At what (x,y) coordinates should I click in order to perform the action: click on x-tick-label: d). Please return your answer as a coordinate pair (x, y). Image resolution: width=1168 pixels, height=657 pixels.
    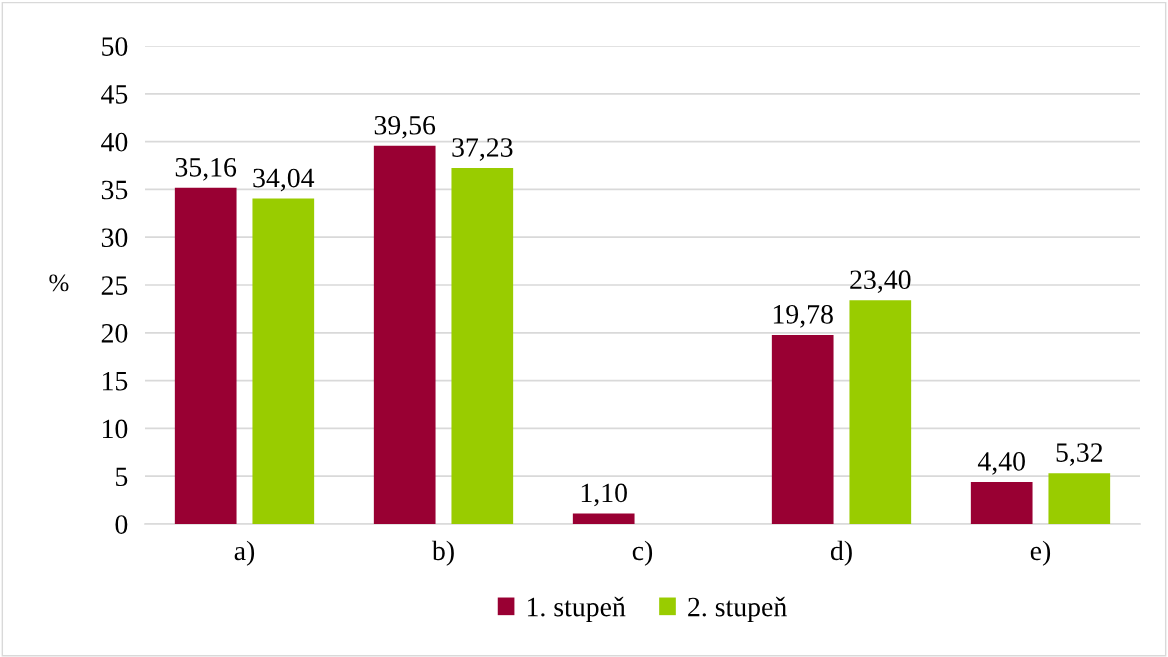
    Looking at the image, I should click on (841, 553).